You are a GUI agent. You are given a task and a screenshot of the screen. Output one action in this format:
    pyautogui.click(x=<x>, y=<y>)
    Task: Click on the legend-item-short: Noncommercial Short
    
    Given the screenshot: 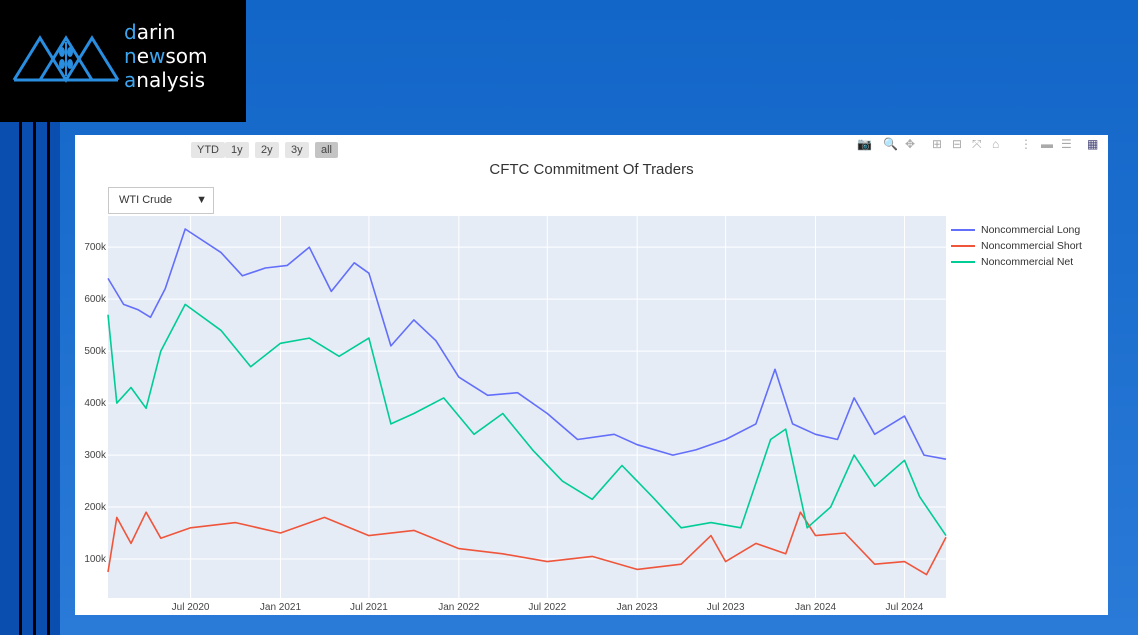 What is the action you would take?
    pyautogui.click(x=1016, y=246)
    